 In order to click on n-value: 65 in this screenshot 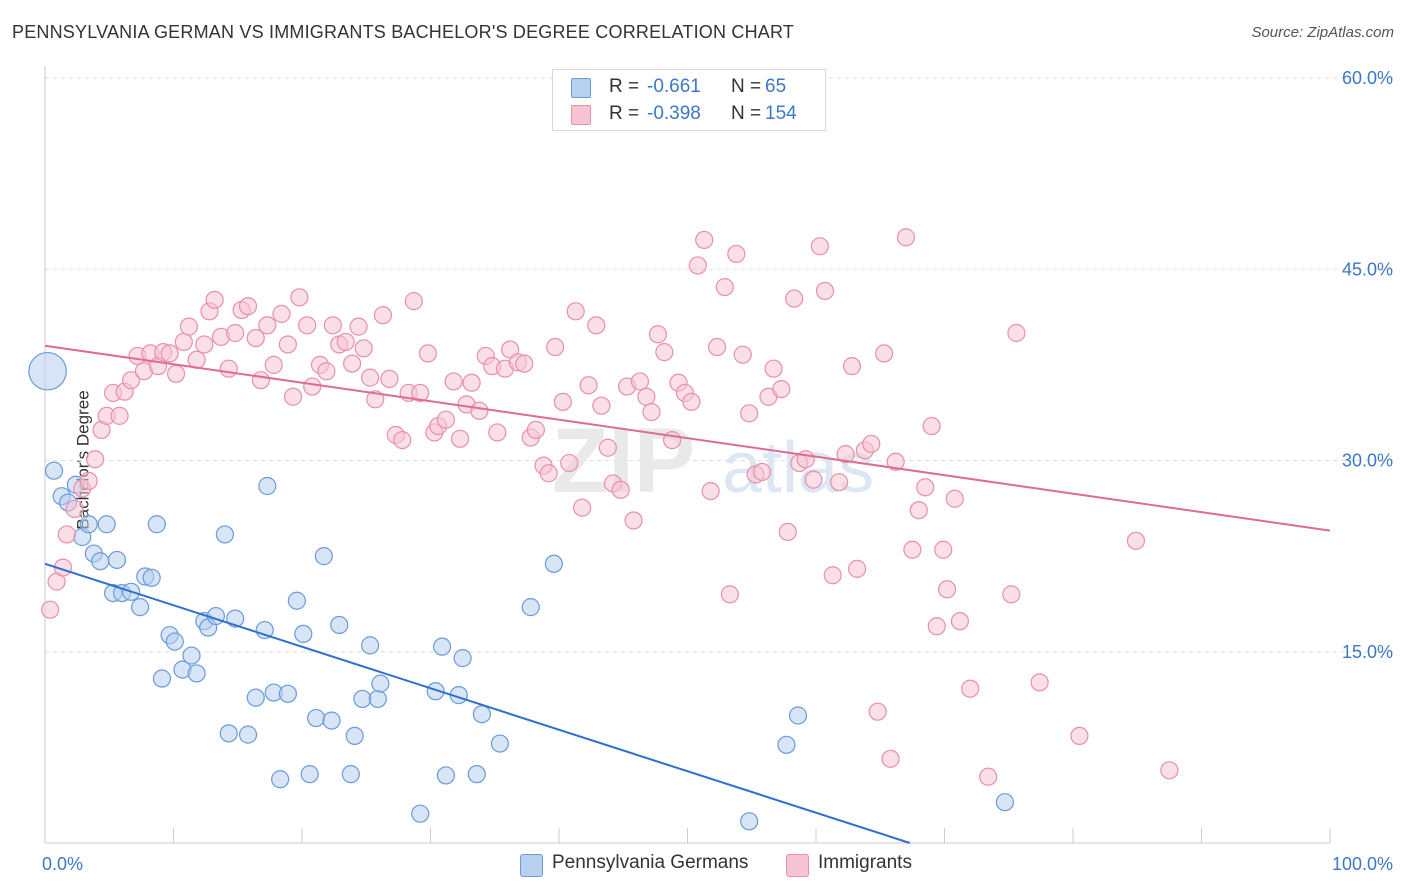, I will do `click(776, 86)`.